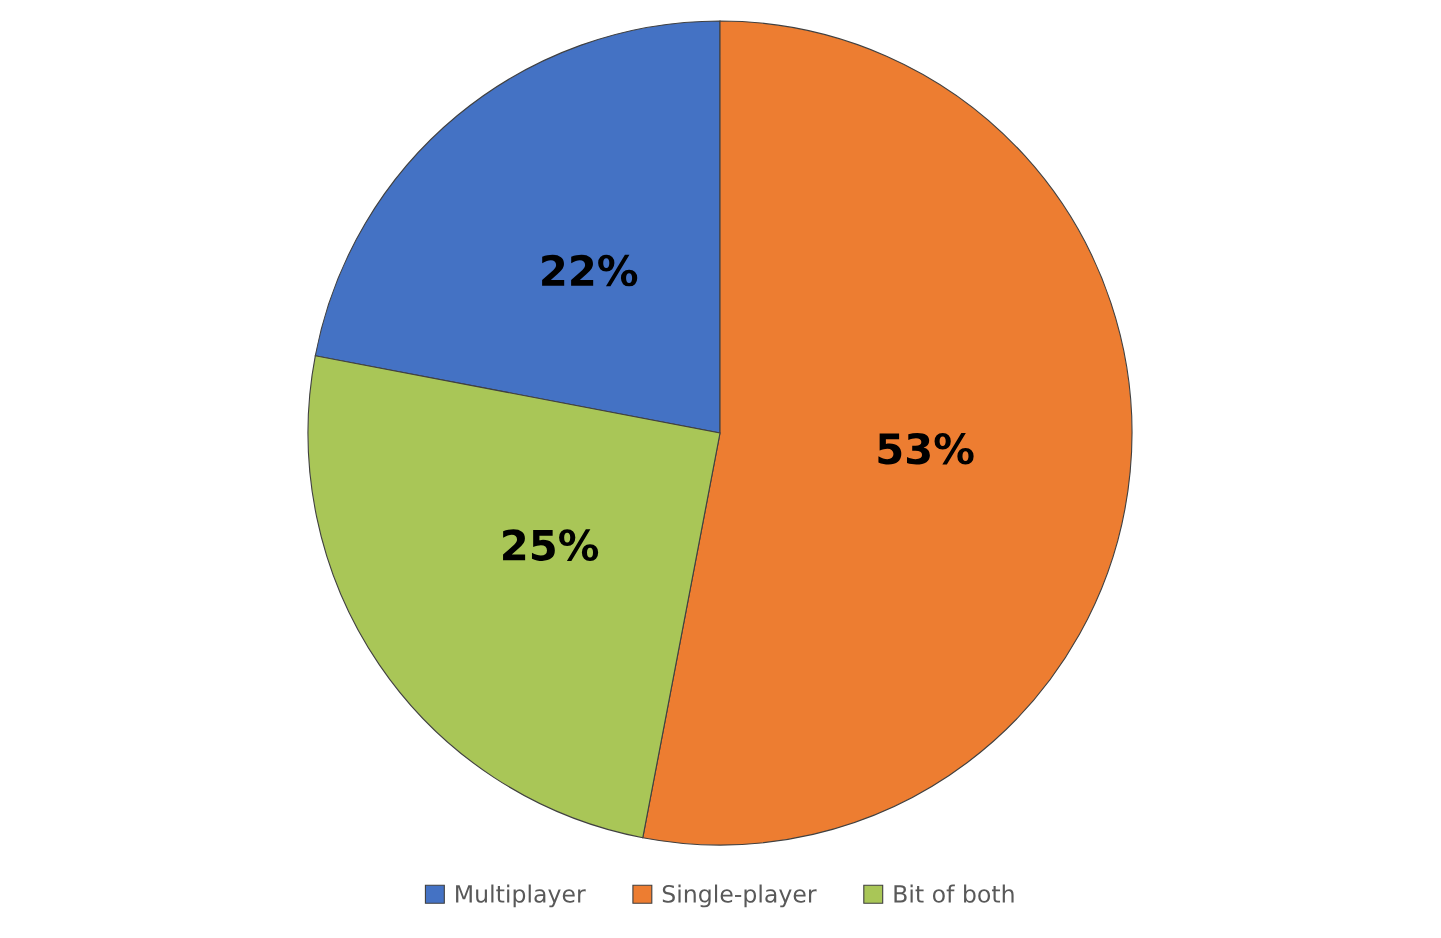  I want to click on data-label: 25%, so click(551, 545).